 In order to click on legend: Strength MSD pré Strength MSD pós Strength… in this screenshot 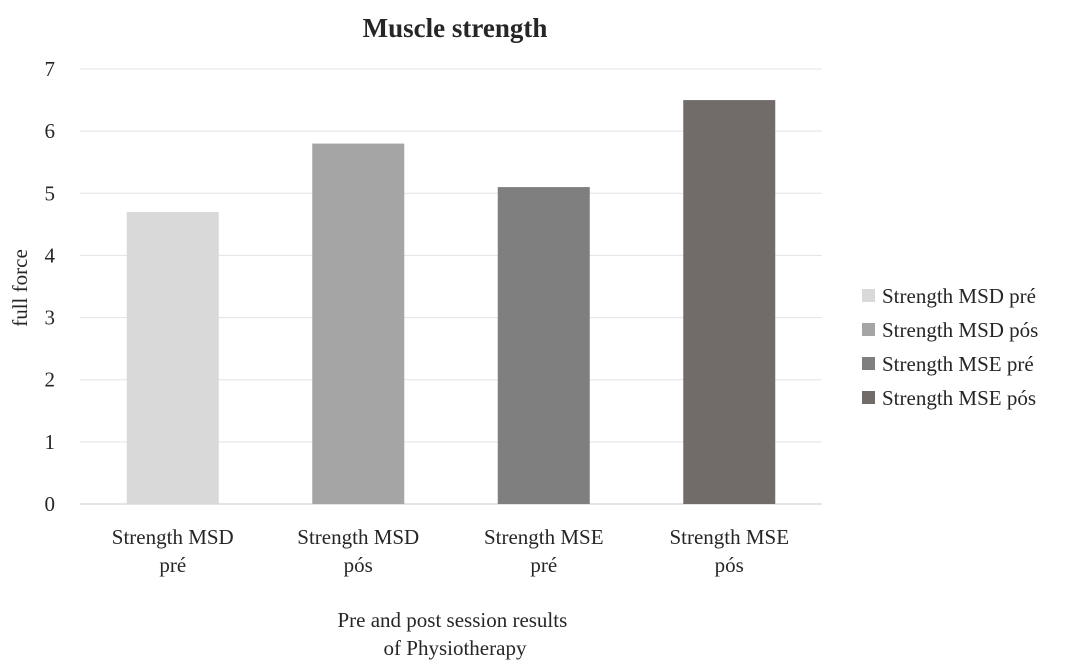, I will do `click(950, 347)`.